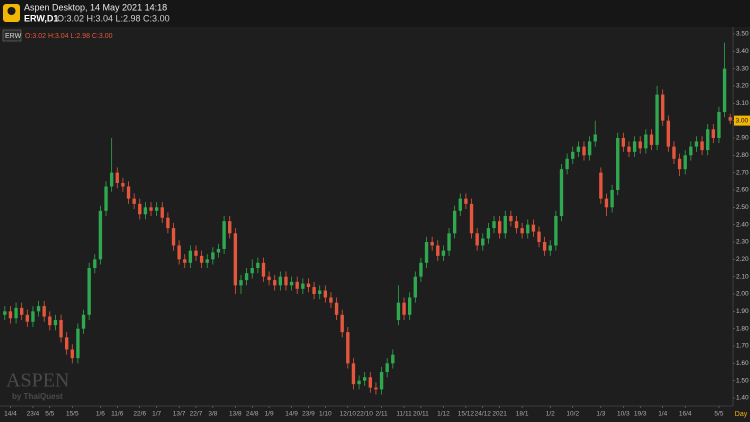 This screenshot has width=750, height=422. I want to click on last-price-box, so click(742, 120).